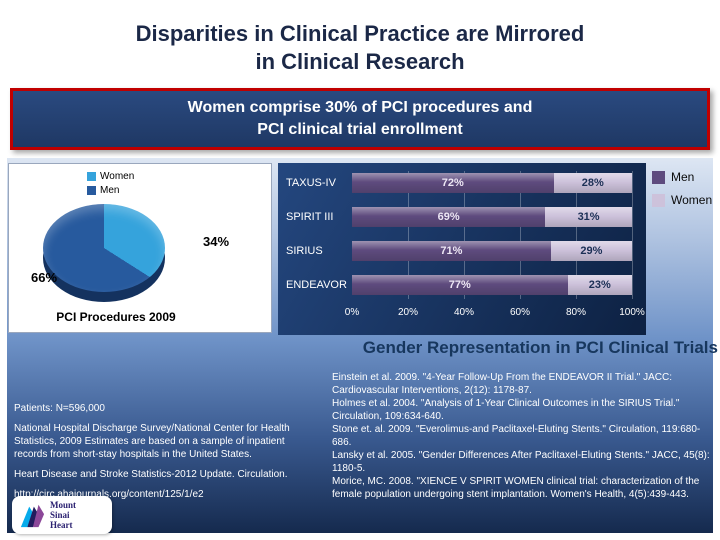 The image size is (720, 540). I want to click on bar-chart-legend: Men Women, so click(682, 193).